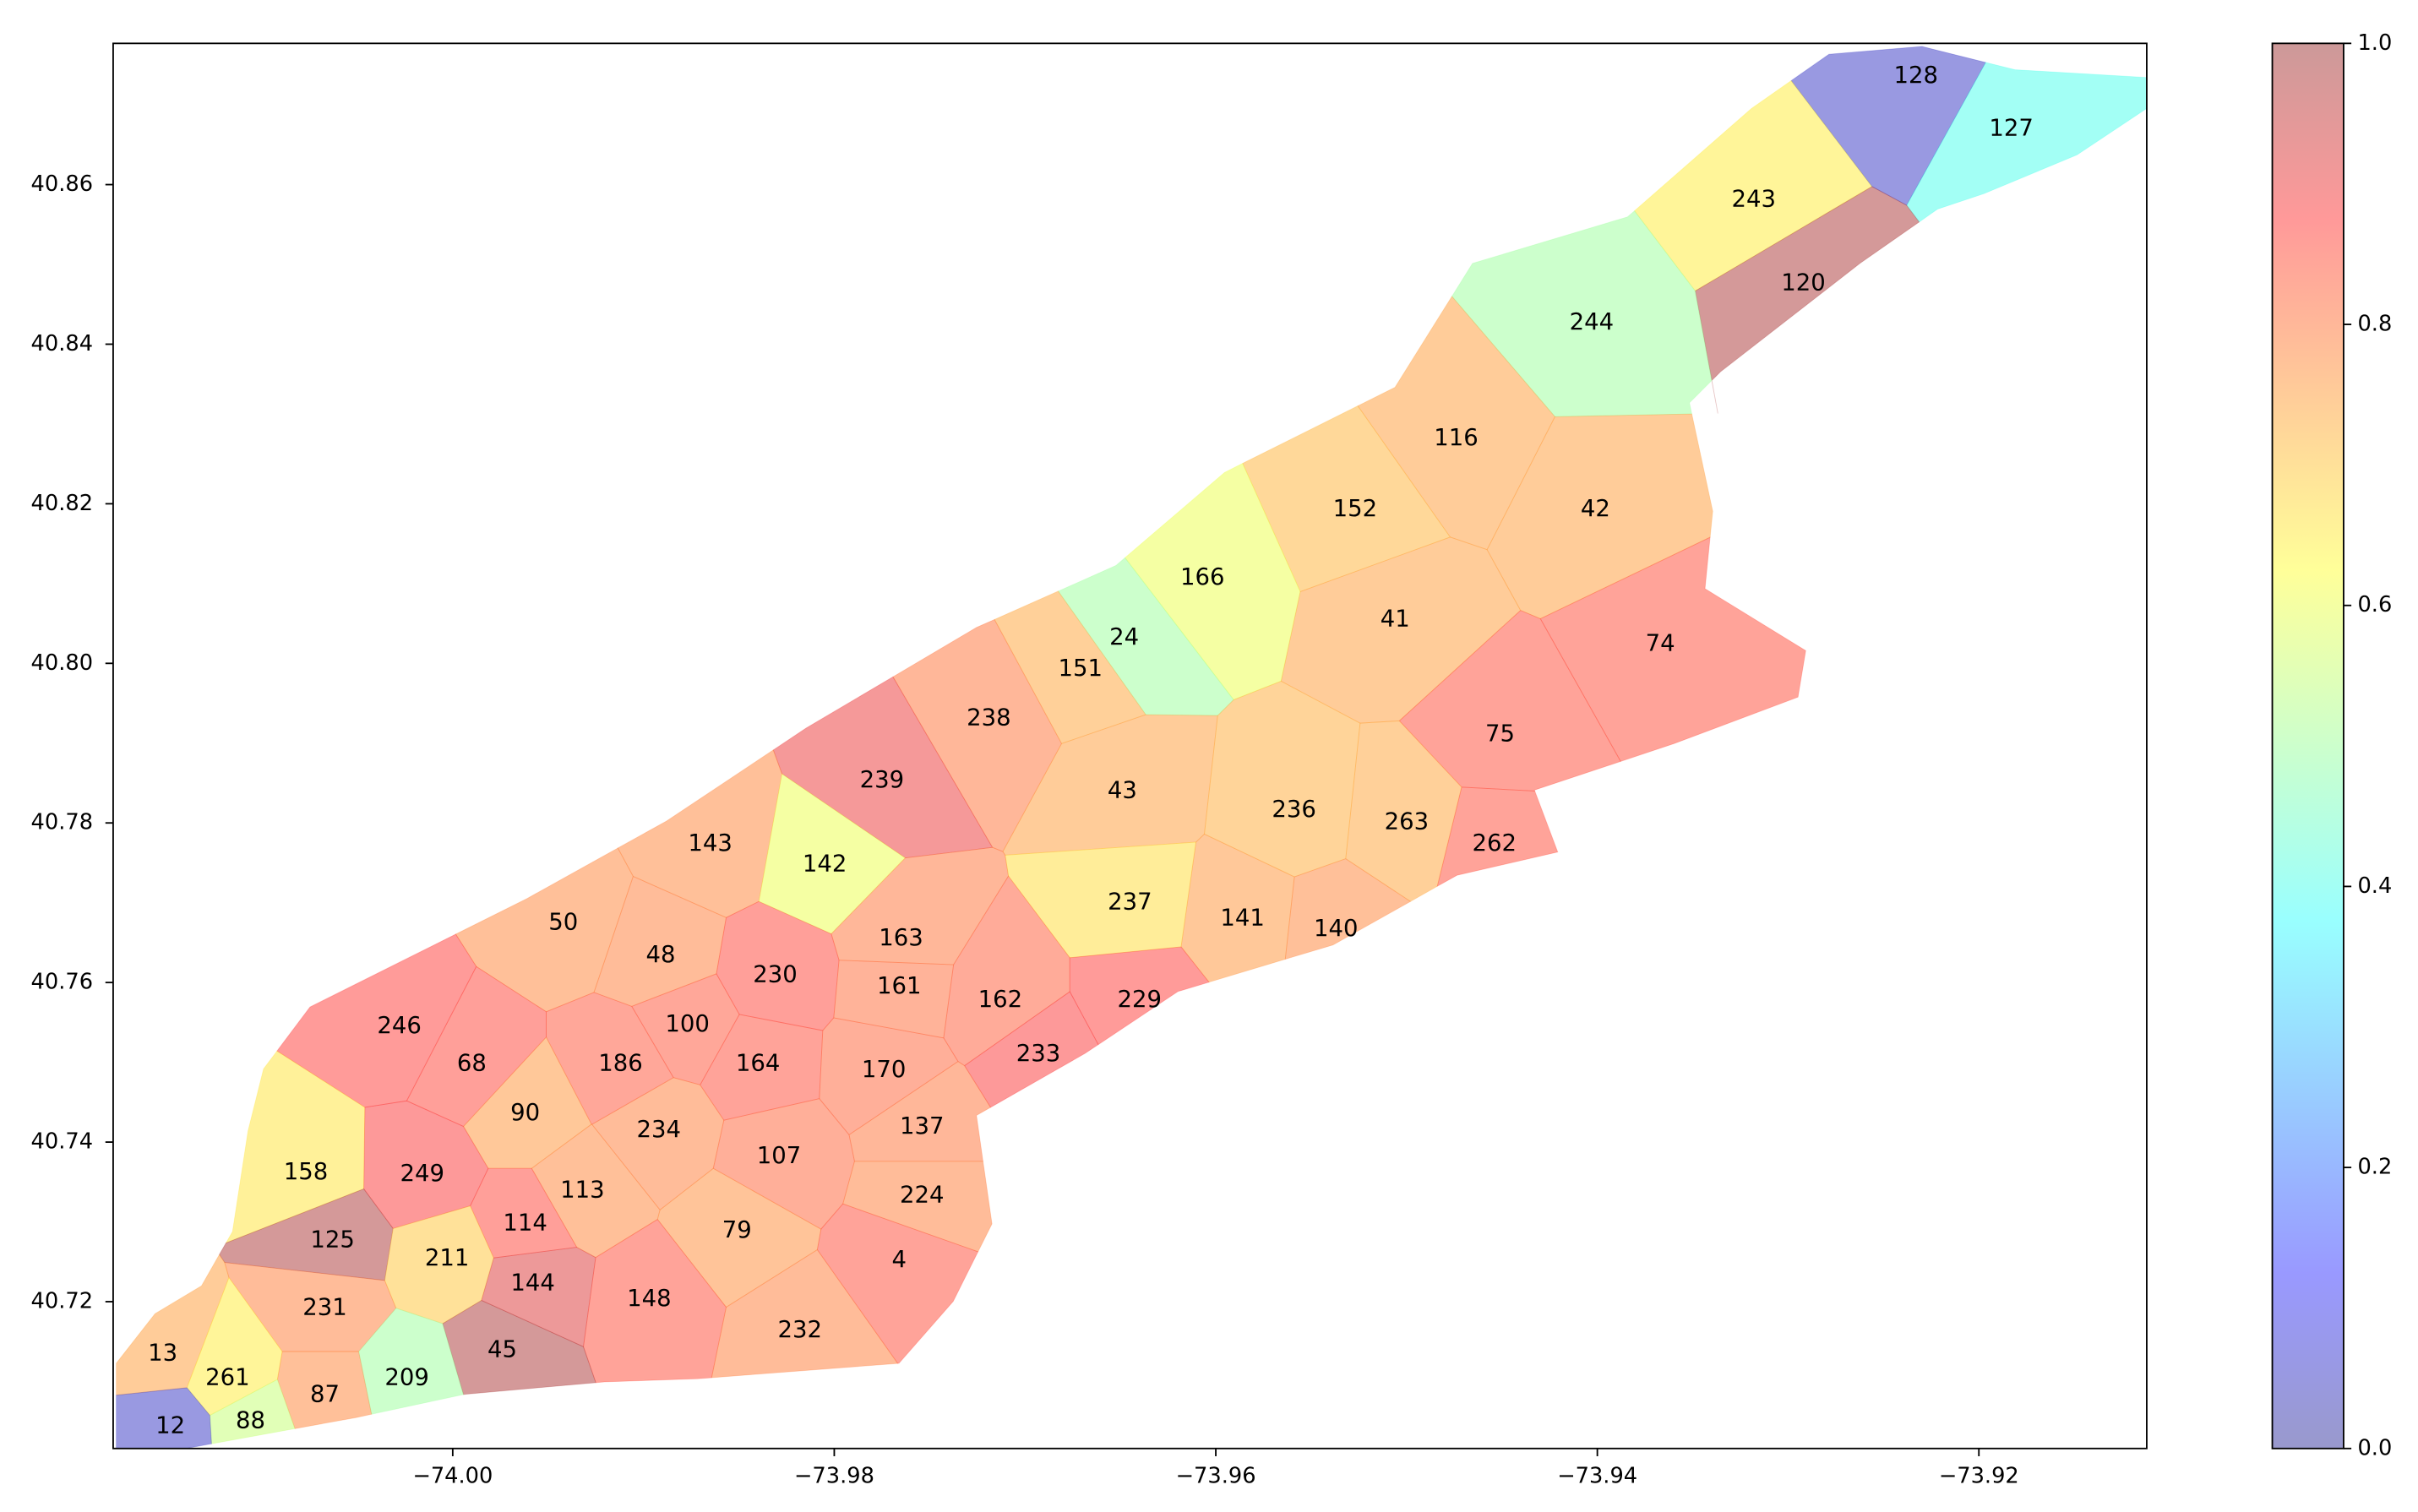 This screenshot has height=1512, width=2418. I want to click on zone-label: 4, so click(899, 1259).